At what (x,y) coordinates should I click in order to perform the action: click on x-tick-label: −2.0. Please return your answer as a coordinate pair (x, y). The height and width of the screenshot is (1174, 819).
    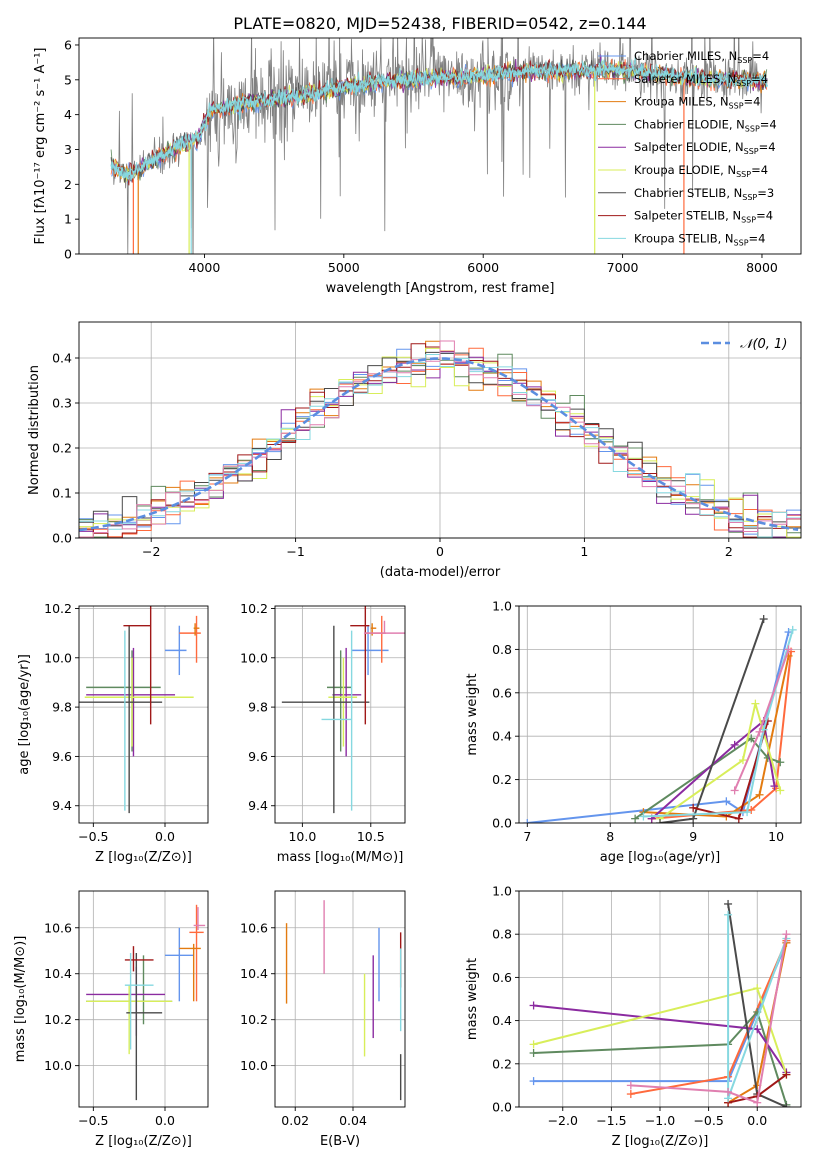
    Looking at the image, I should click on (563, 1120).